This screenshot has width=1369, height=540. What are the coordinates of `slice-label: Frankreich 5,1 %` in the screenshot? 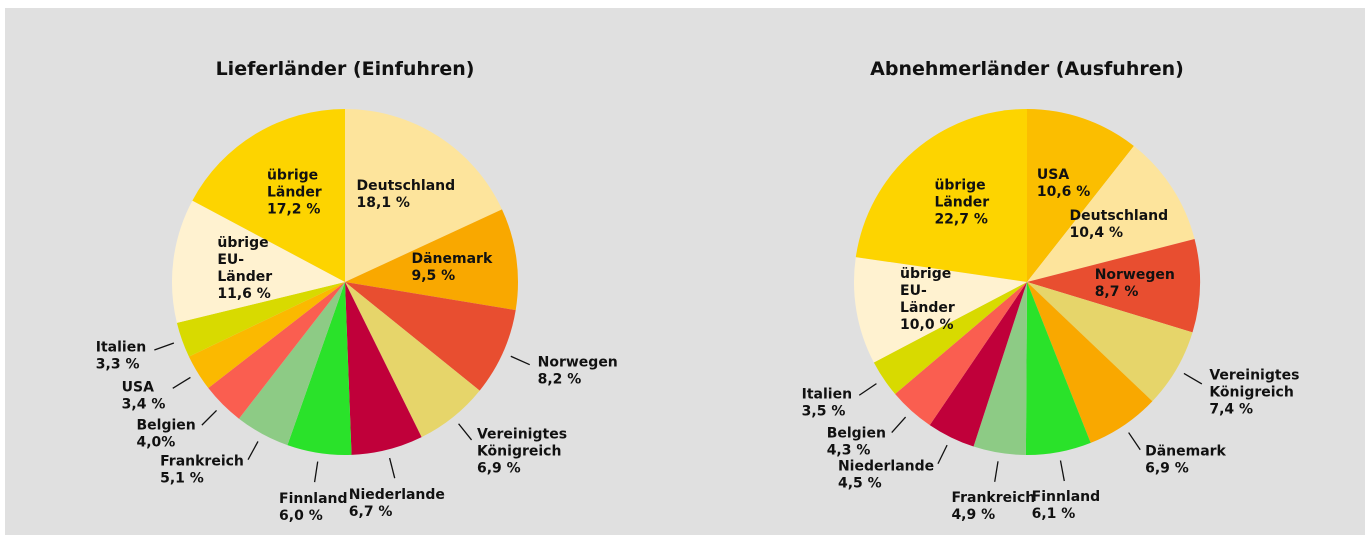 It's located at (202, 471).